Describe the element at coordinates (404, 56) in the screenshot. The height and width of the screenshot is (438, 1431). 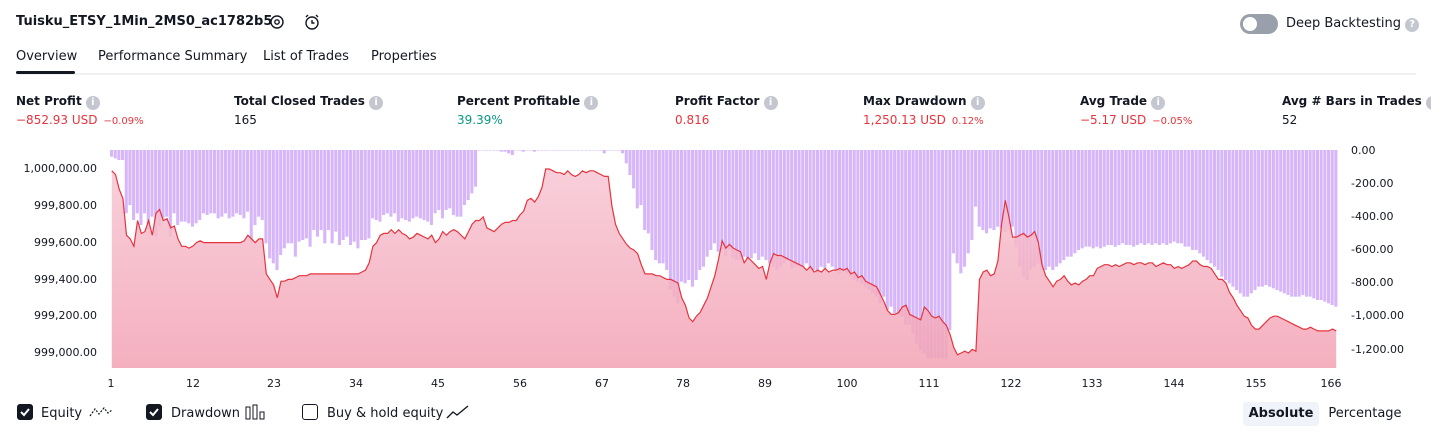
I see `tab-properties: Properties` at that location.